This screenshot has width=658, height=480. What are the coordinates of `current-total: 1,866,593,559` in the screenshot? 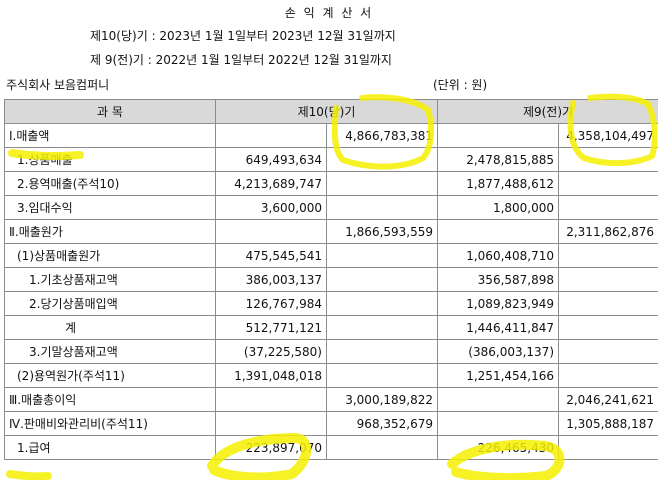 It's located at (382, 231).